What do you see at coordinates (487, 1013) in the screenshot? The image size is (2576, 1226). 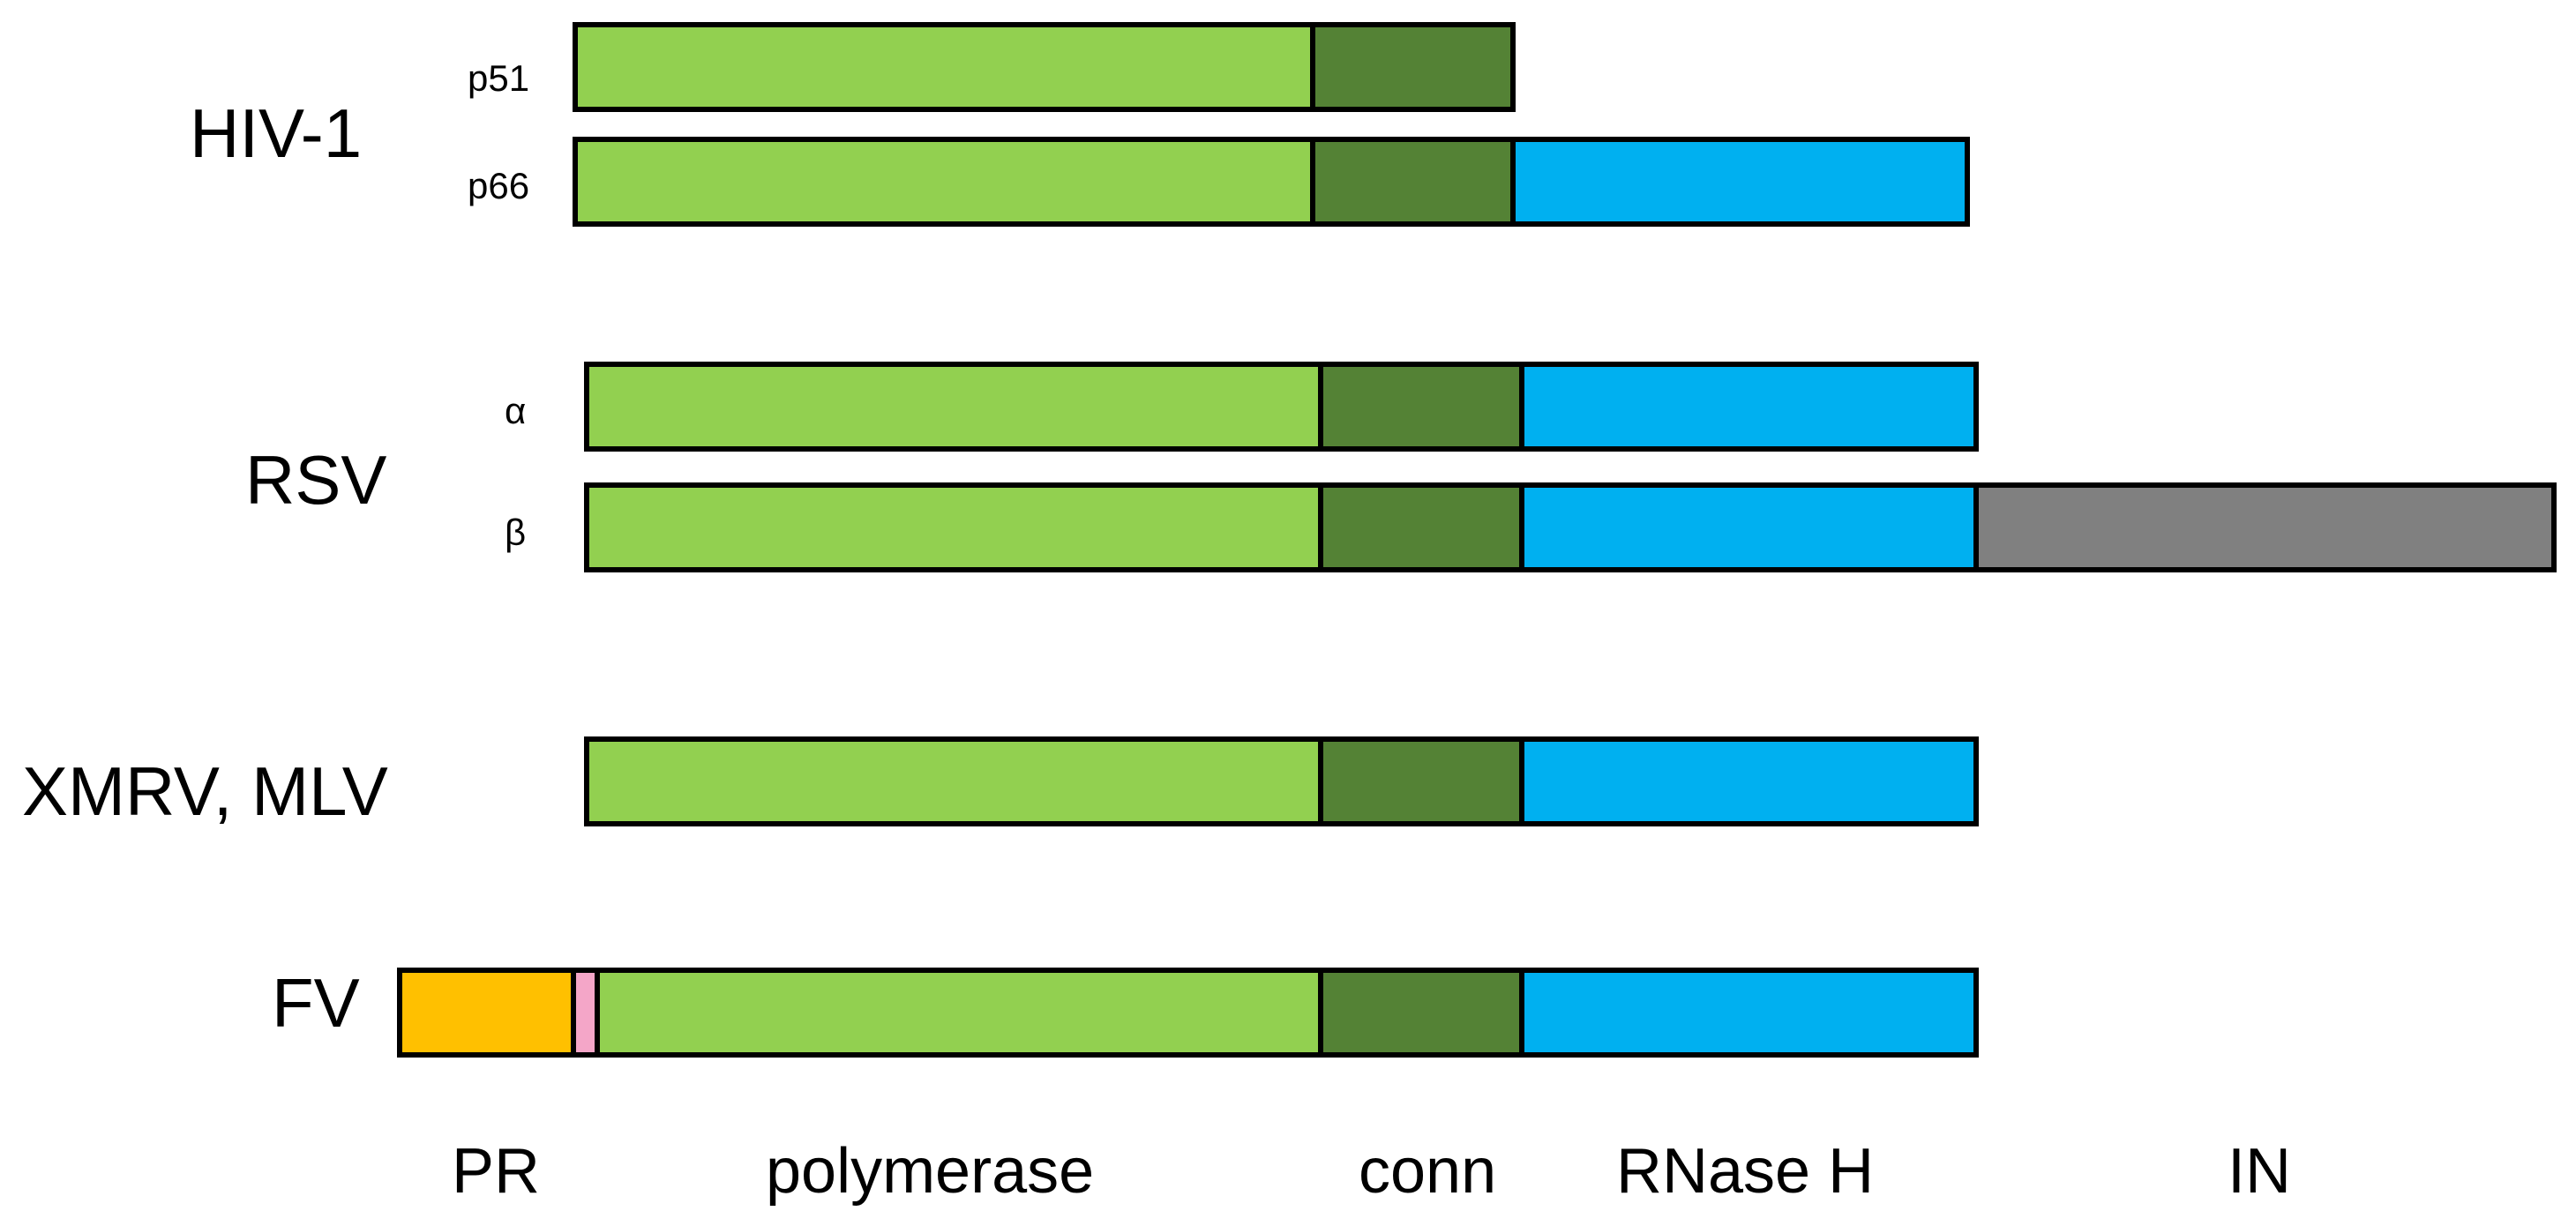 I see `bar-fv-pr-segment` at bounding box center [487, 1013].